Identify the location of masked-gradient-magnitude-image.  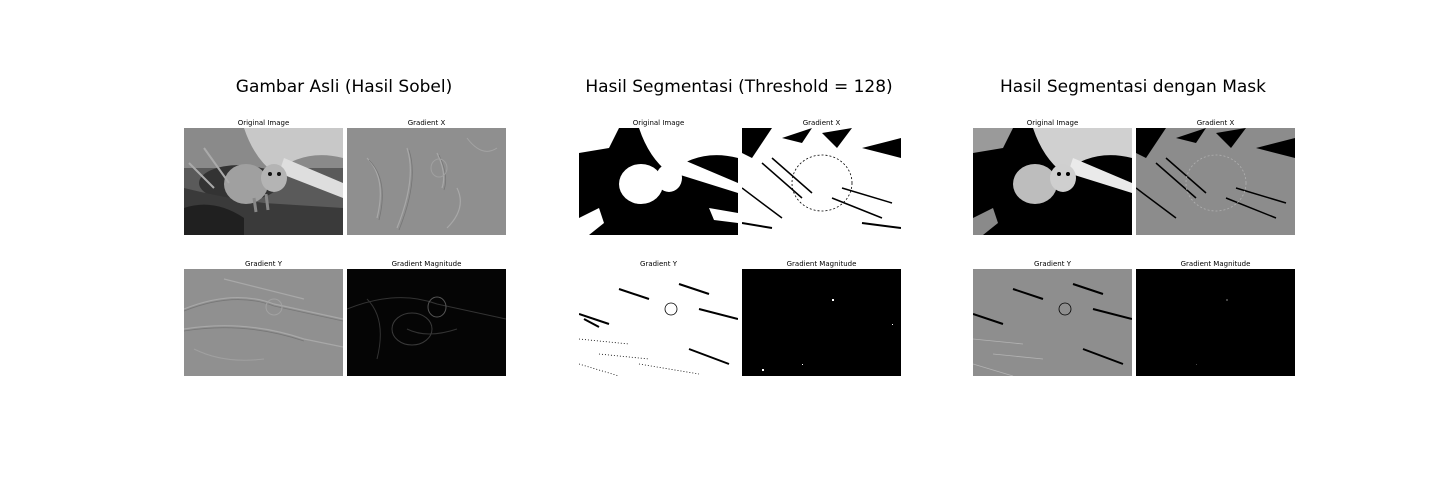
(1215, 322).